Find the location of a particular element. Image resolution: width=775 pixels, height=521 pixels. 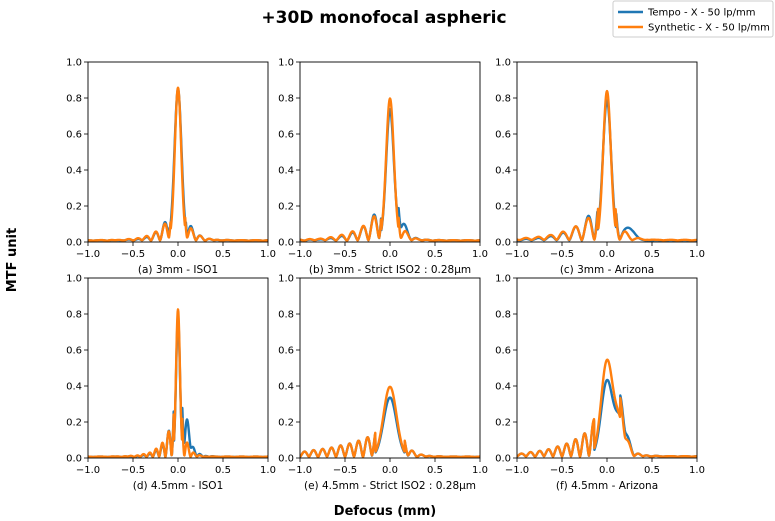

figure-title: +30D monofocal aspheric is located at coordinates (383, 18).